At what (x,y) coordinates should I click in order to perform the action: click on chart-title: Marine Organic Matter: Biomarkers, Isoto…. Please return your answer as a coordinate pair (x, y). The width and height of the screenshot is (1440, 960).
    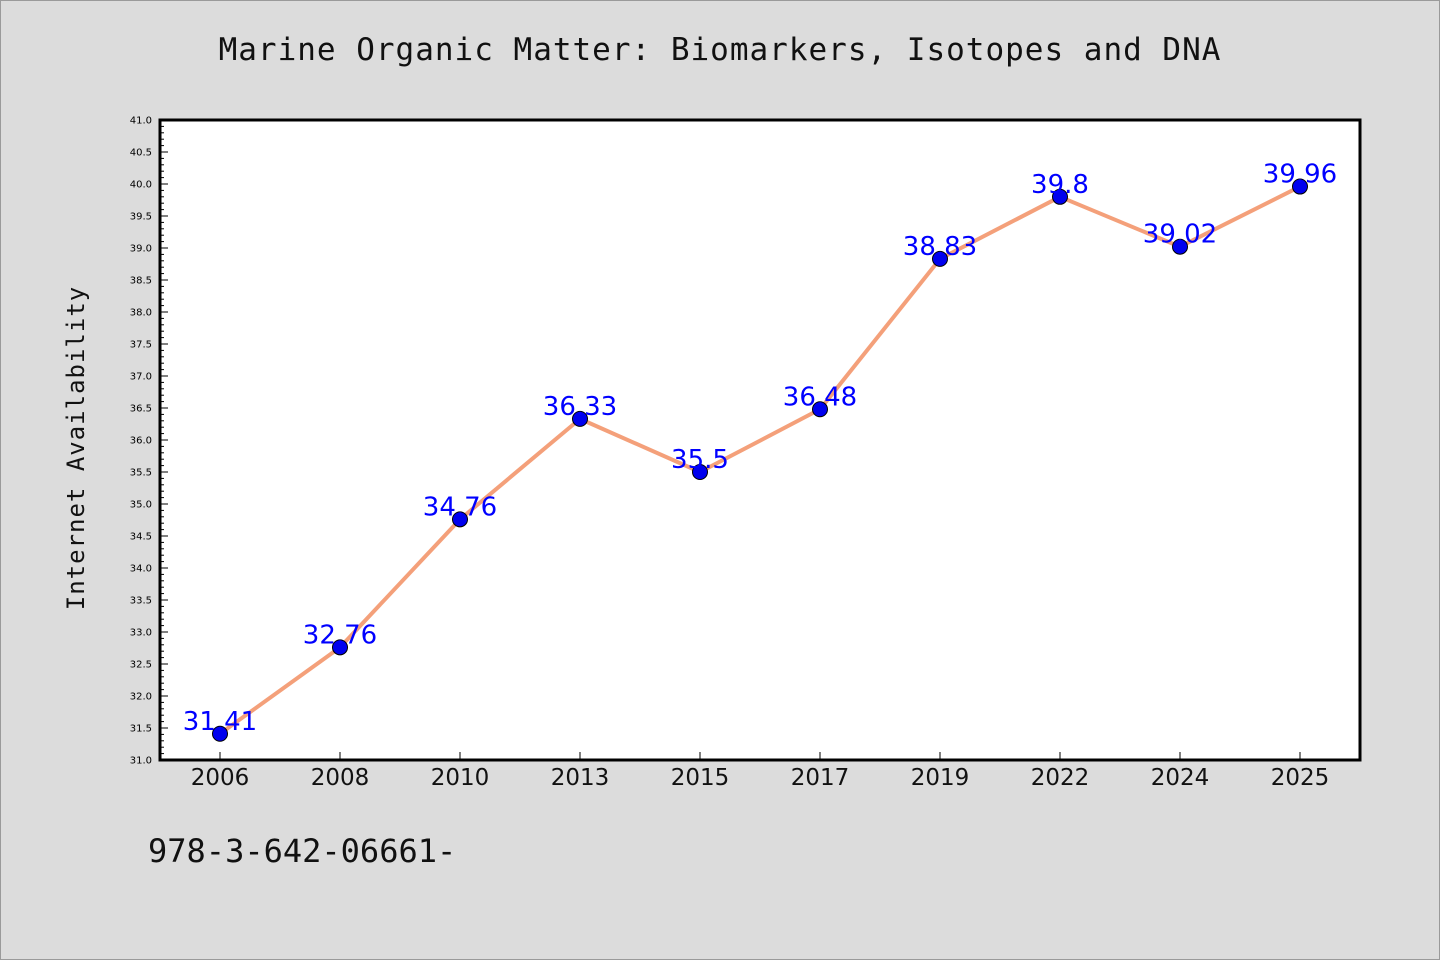
    Looking at the image, I should click on (720, 50).